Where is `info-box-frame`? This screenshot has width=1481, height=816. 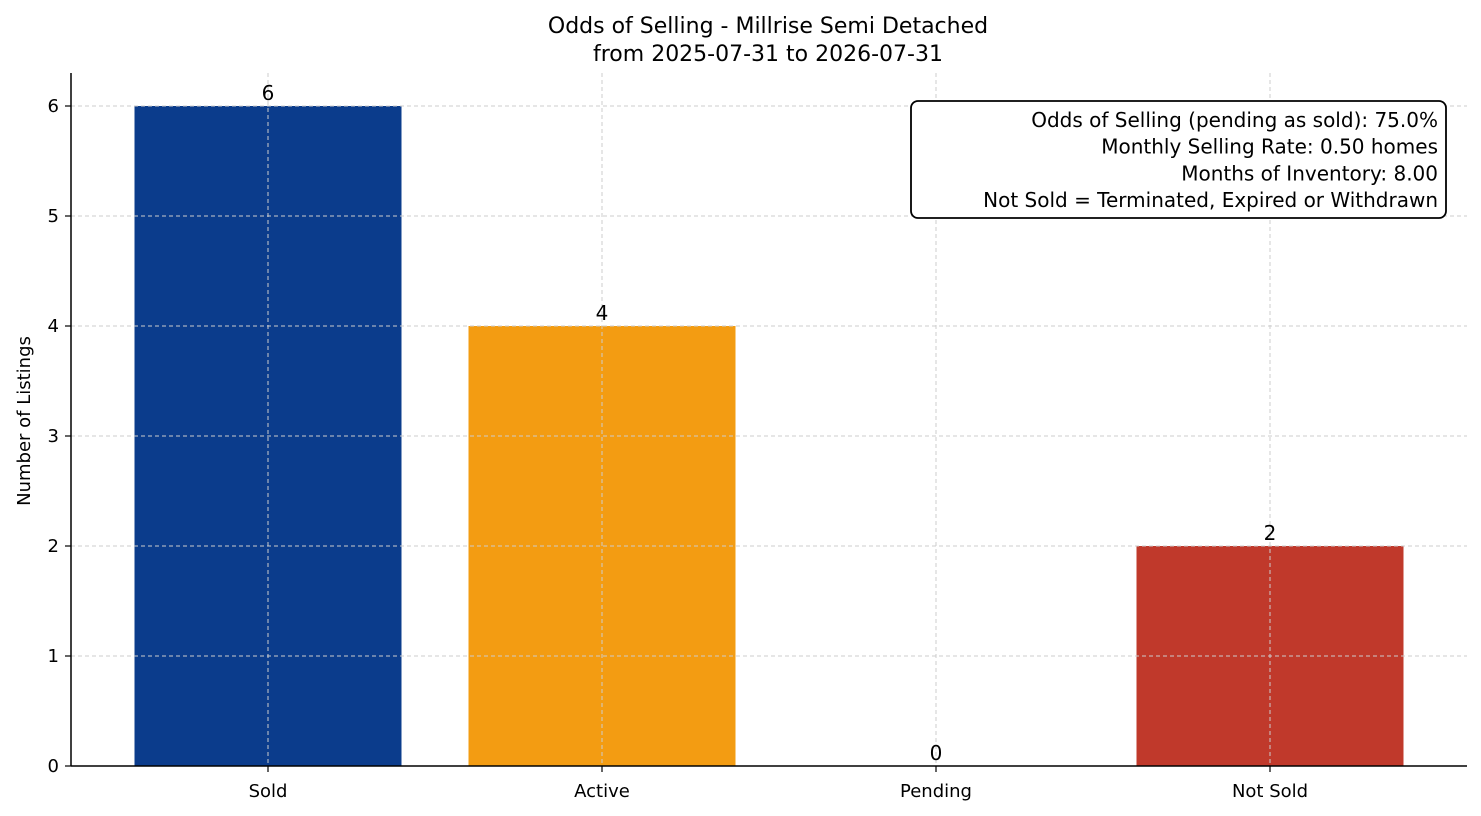 info-box-frame is located at coordinates (1178, 159).